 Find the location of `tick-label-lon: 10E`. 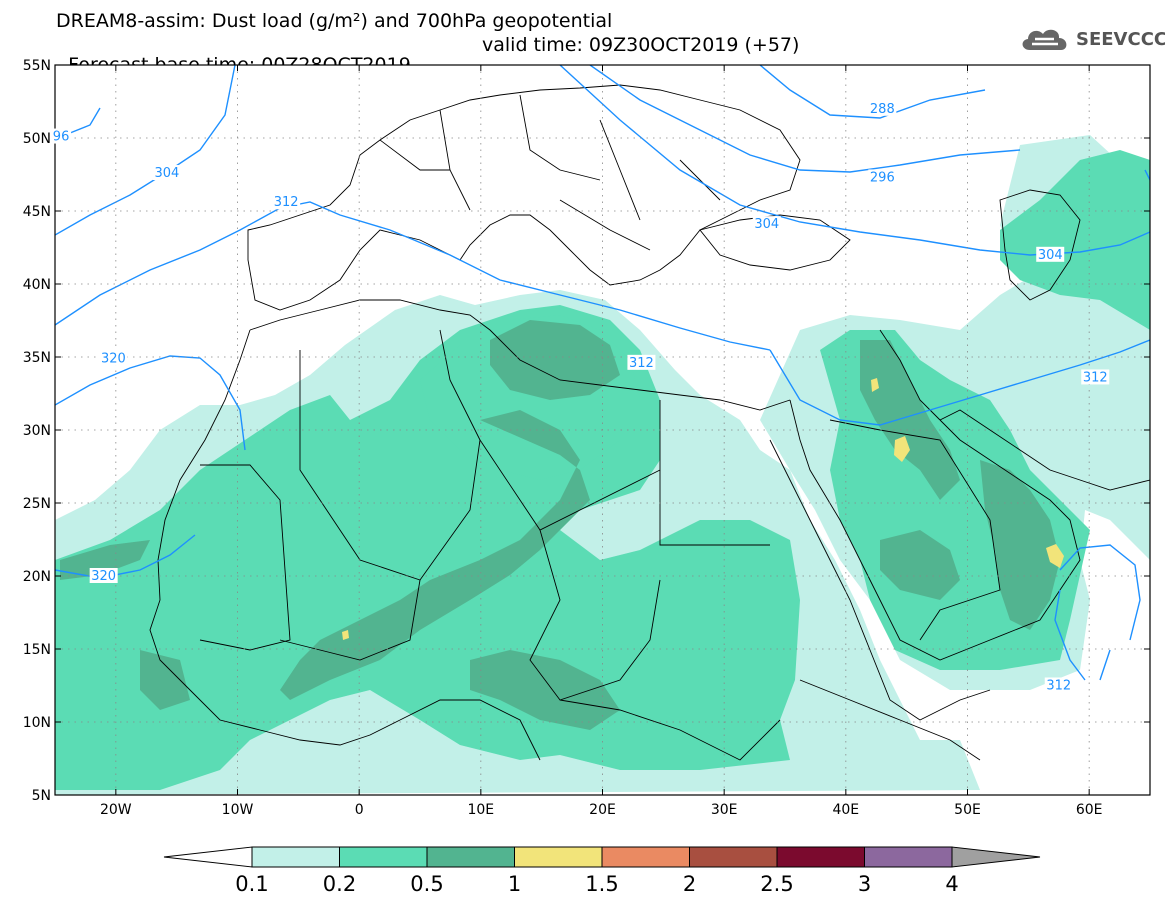

tick-label-lon: 10E is located at coordinates (480, 810).